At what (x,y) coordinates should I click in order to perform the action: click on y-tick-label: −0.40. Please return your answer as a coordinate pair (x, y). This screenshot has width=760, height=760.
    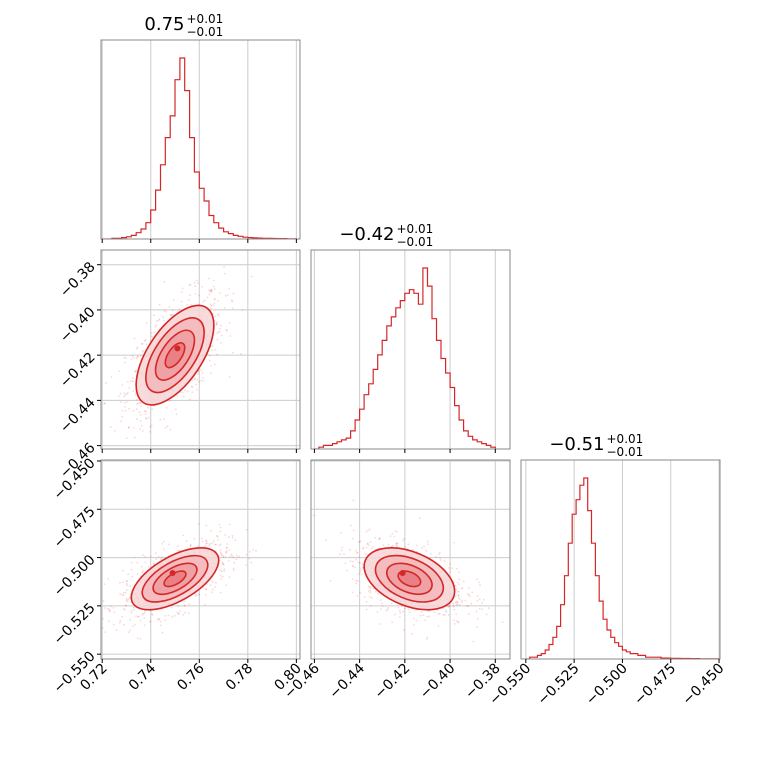
    Looking at the image, I should click on (78, 325).